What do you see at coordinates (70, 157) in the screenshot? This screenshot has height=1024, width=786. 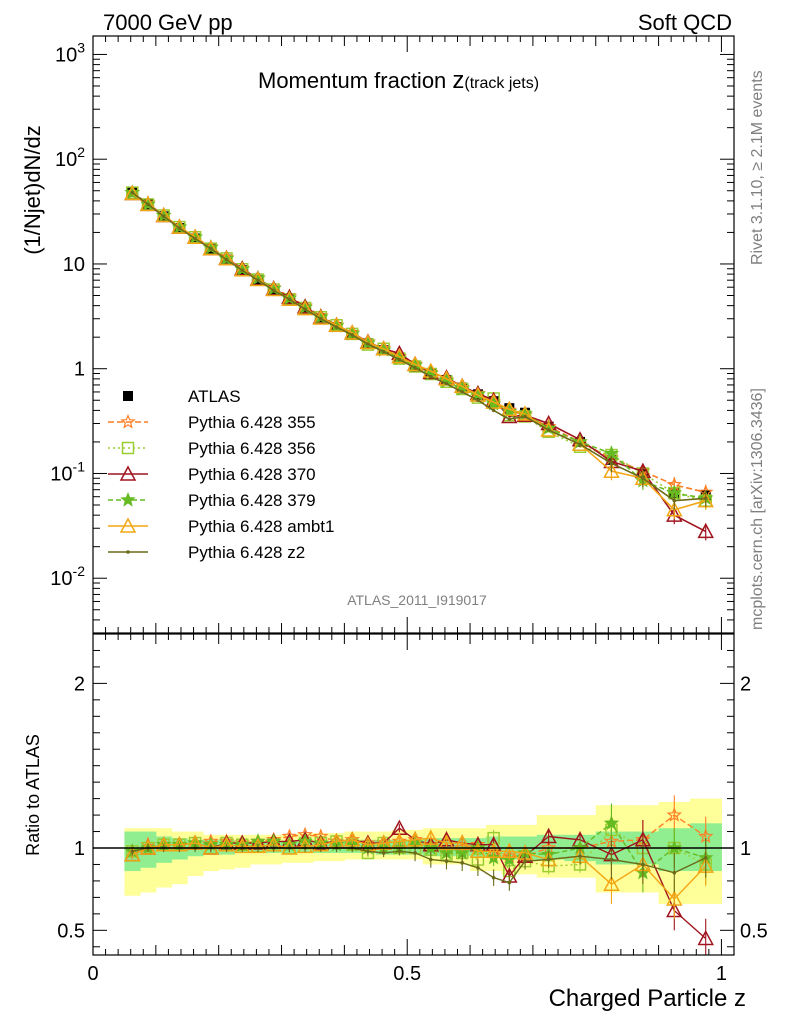 I see `y-tick-label: 10²` at bounding box center [70, 157].